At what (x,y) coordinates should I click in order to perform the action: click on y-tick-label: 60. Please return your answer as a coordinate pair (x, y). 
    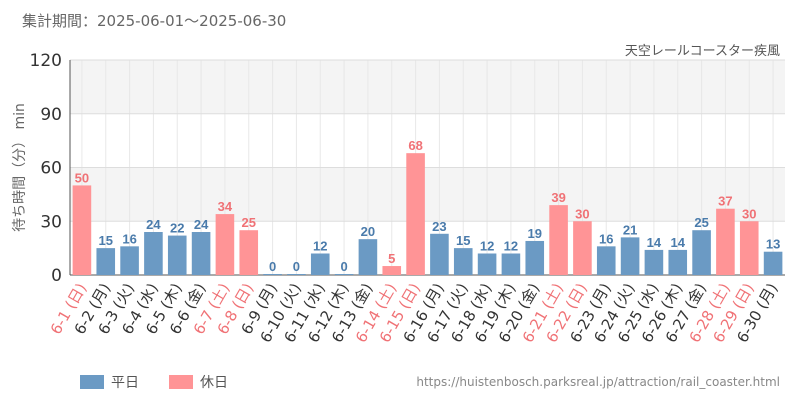
    Looking at the image, I should click on (51, 169).